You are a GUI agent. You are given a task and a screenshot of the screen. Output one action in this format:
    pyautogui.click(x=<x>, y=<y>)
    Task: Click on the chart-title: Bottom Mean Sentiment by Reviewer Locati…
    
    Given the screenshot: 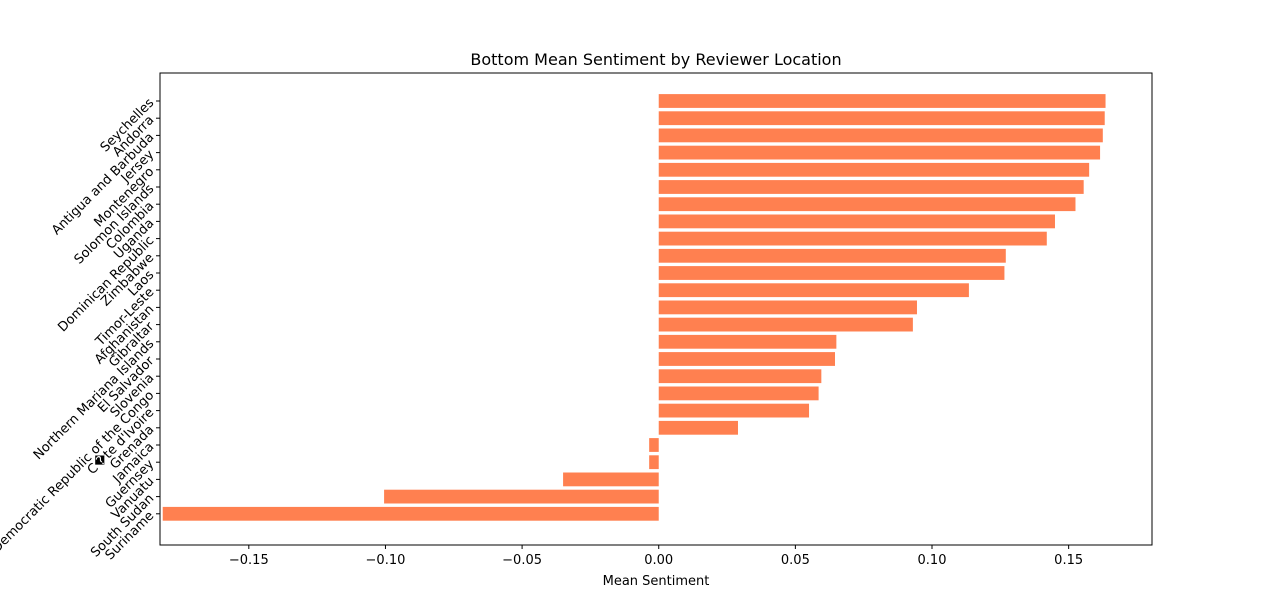 What is the action you would take?
    pyautogui.click(x=655, y=59)
    